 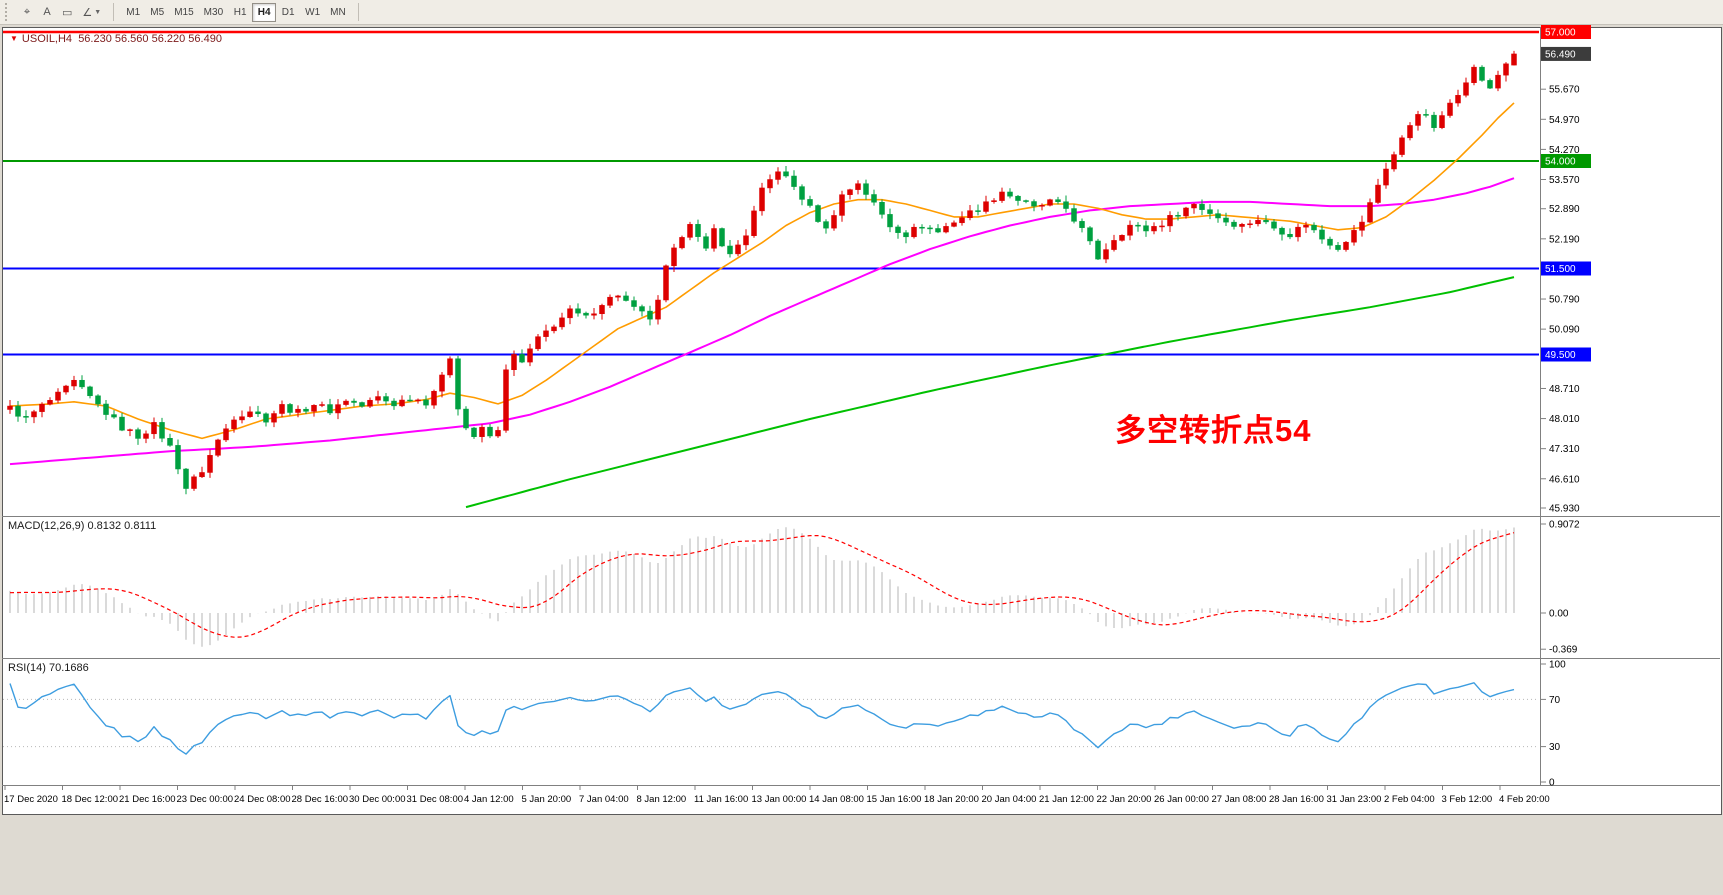 What do you see at coordinates (1564, 449) in the screenshot?
I see `svg-text: 47.310` at bounding box center [1564, 449].